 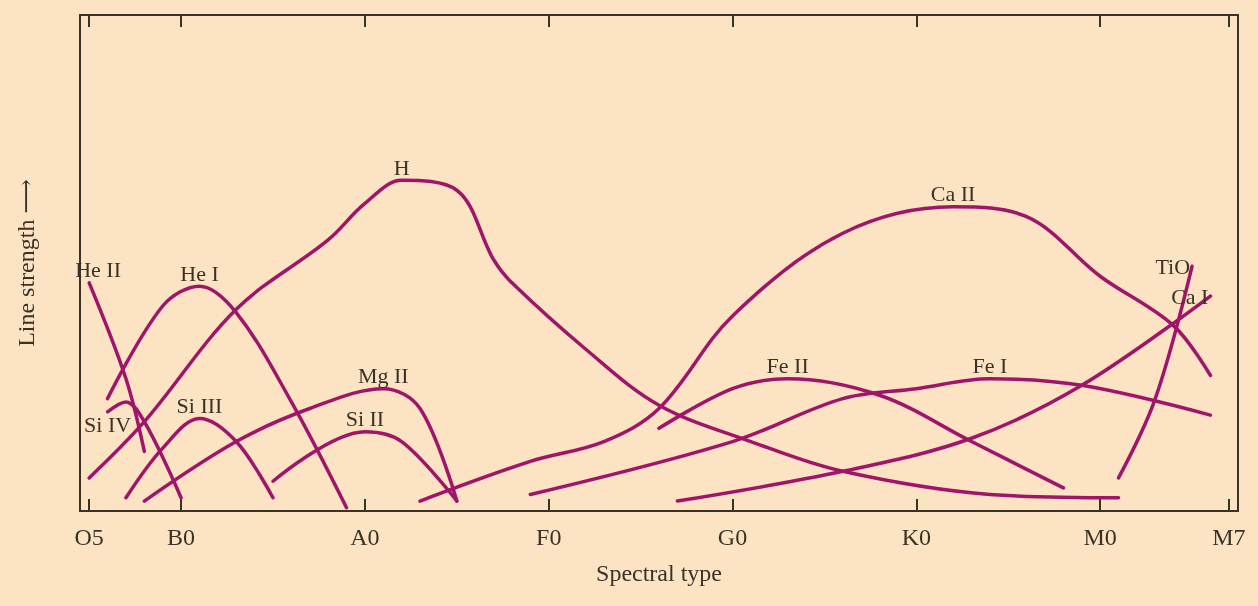 I want to click on x-axis-title: Spectral type, so click(x=659, y=573).